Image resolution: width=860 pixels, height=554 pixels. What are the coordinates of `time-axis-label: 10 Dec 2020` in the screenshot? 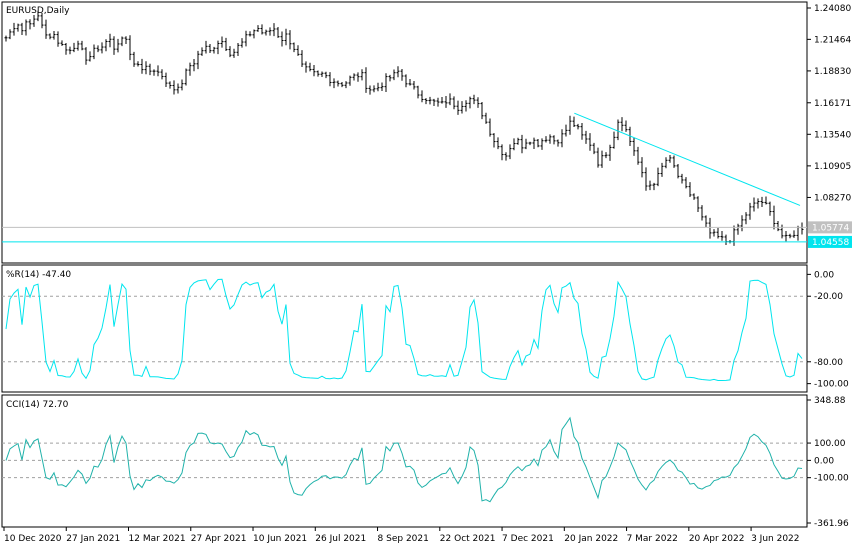 It's located at (33, 539).